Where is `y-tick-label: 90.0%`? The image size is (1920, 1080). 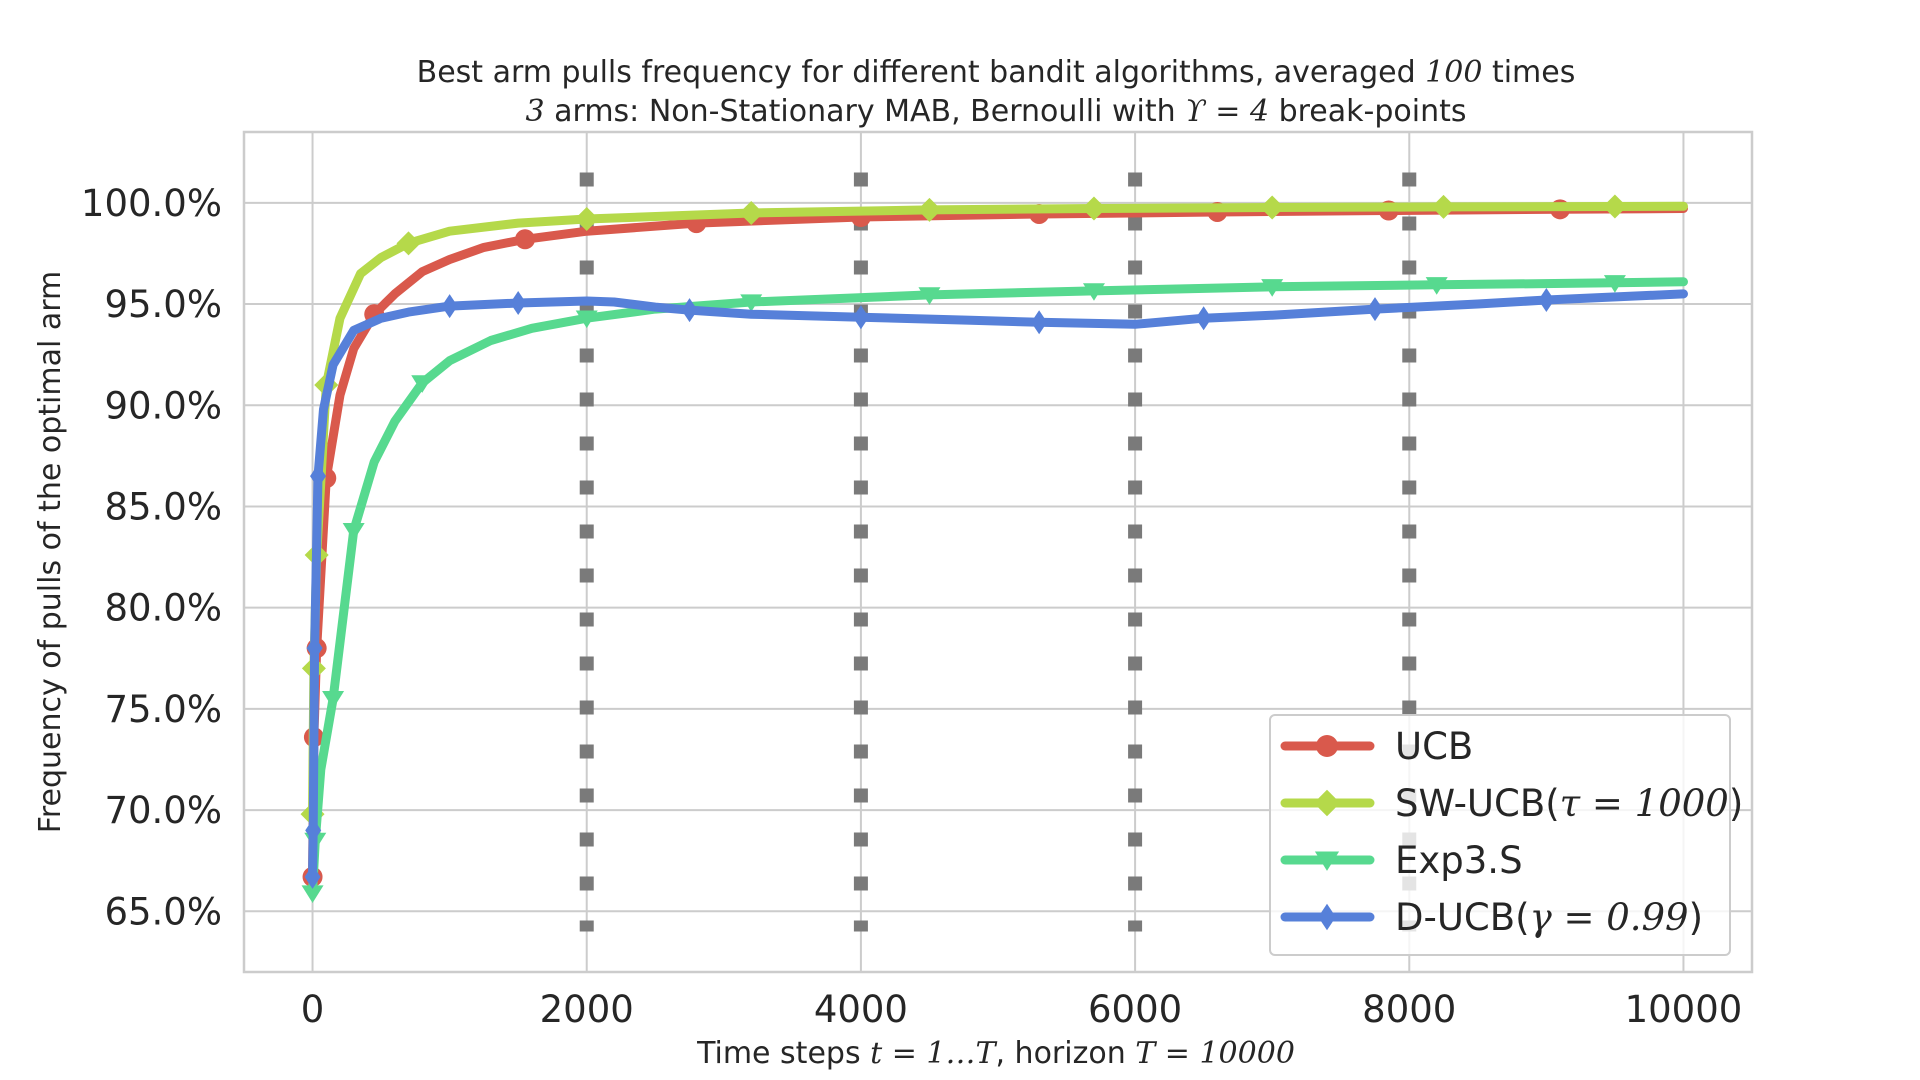
y-tick-label: 90.0% is located at coordinates (163, 405).